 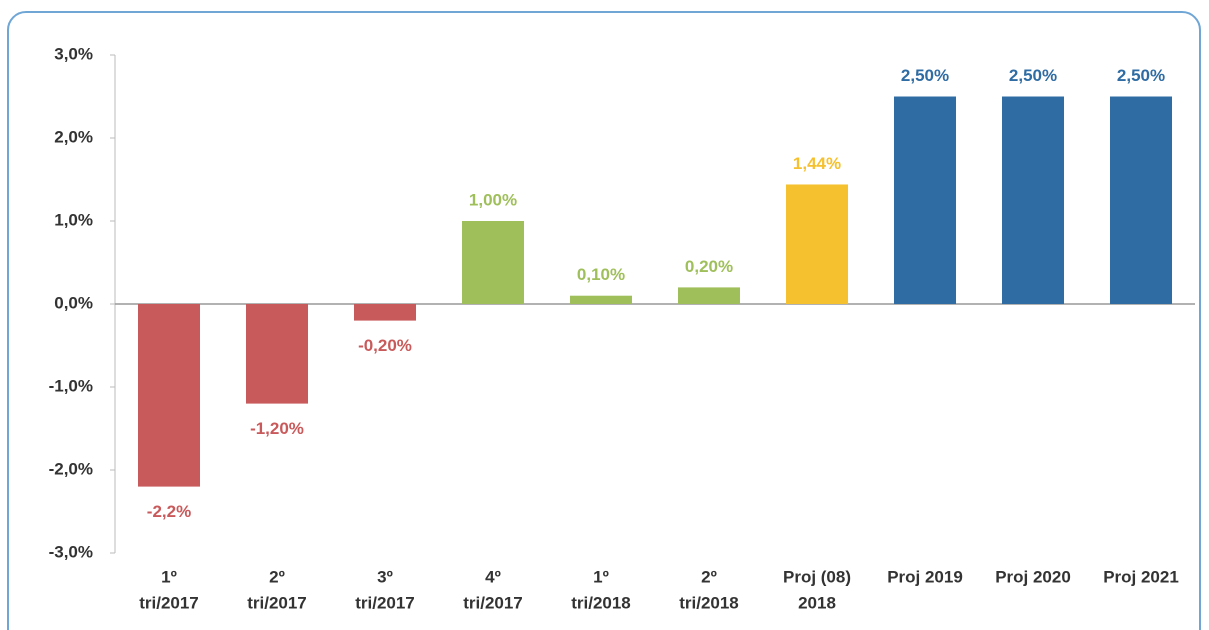 I want to click on data-label: -0,20%, so click(x=385, y=345).